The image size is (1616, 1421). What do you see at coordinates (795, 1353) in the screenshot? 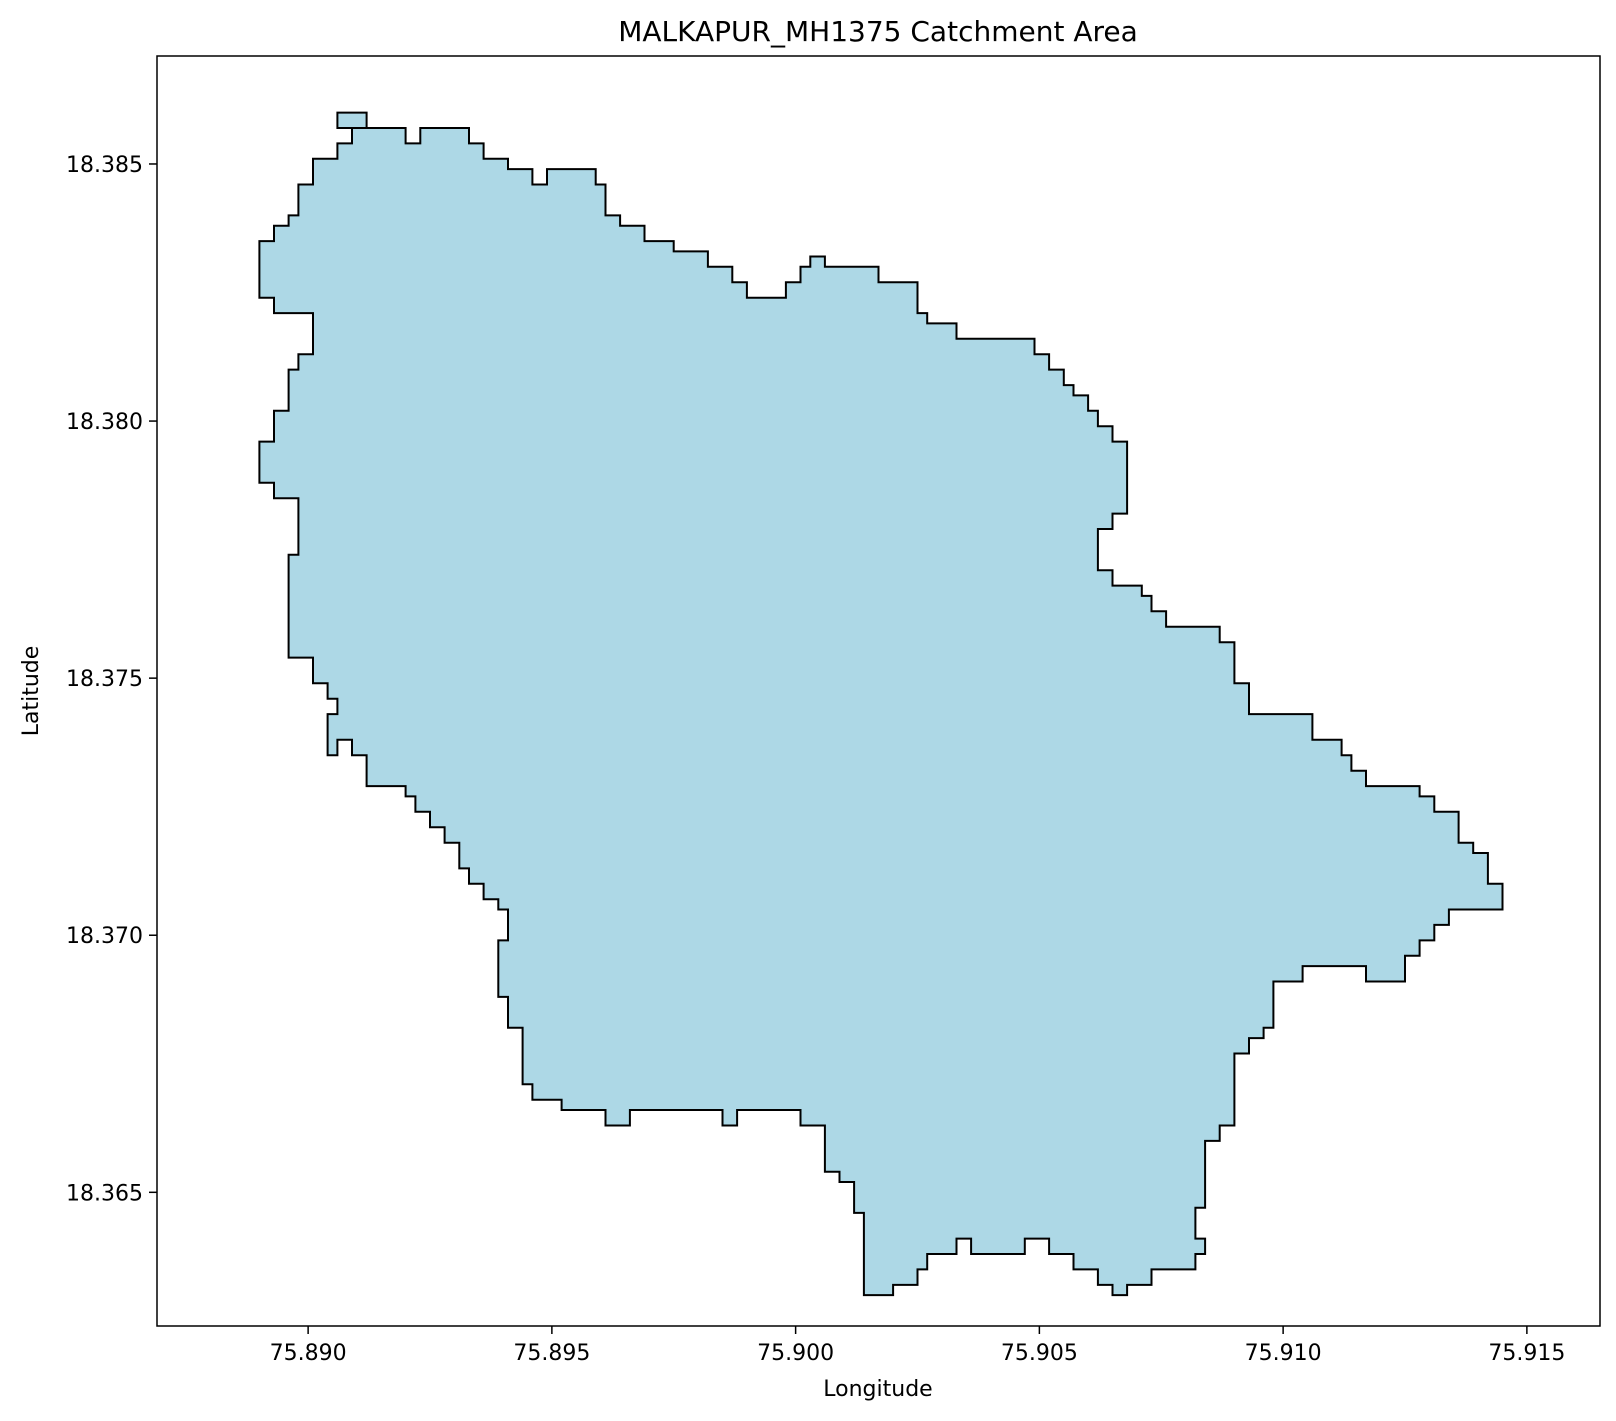
I see `x-tick-label: 75.900` at bounding box center [795, 1353].